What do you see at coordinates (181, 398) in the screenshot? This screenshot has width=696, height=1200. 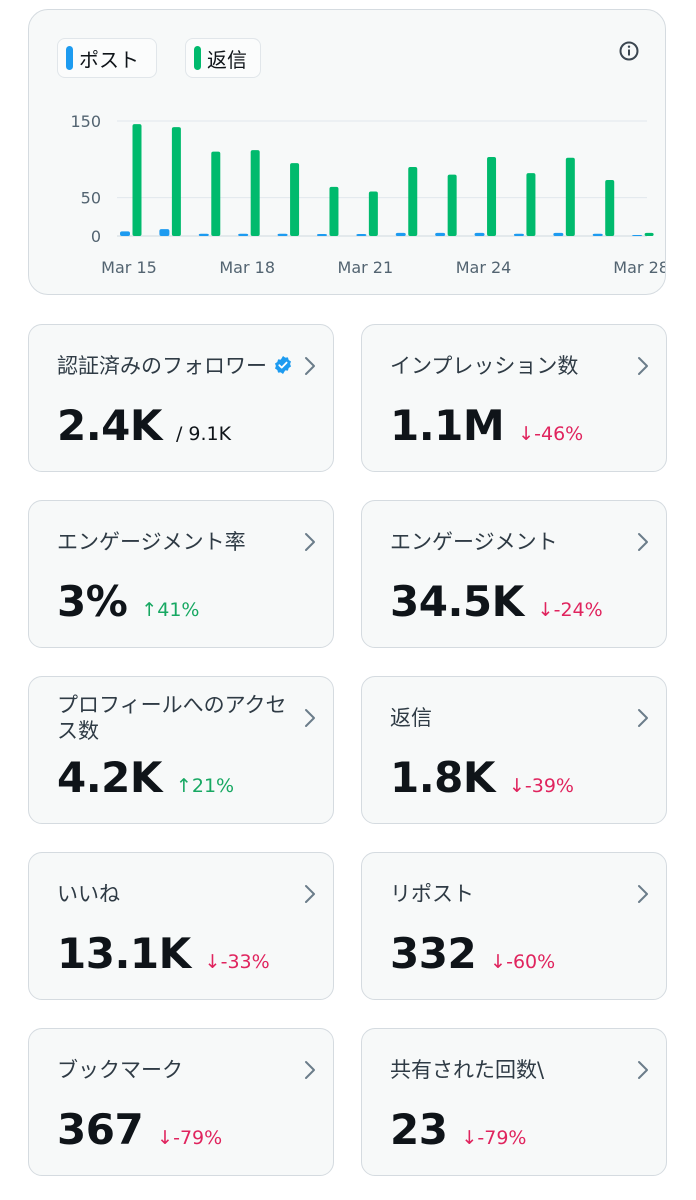 I see `stat-card: 認証済みのフォロワー 2.4K / 9.1K` at bounding box center [181, 398].